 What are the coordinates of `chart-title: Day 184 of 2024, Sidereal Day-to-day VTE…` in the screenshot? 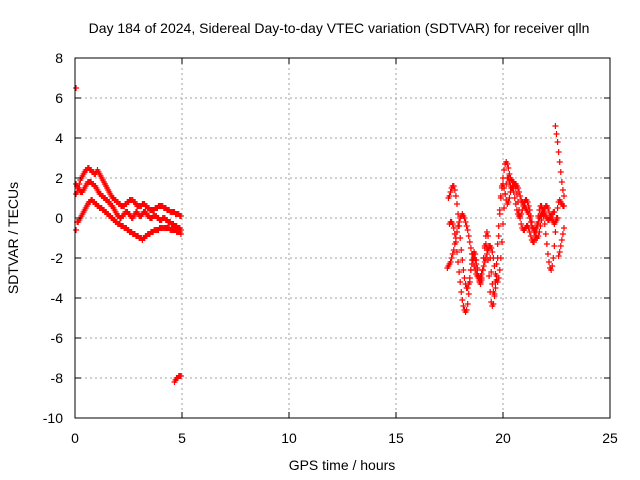 It's located at (339, 28).